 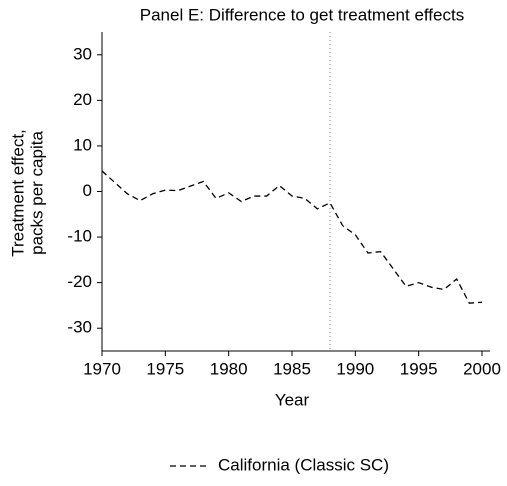 I want to click on x-tick-label: 1970, so click(x=102, y=368).